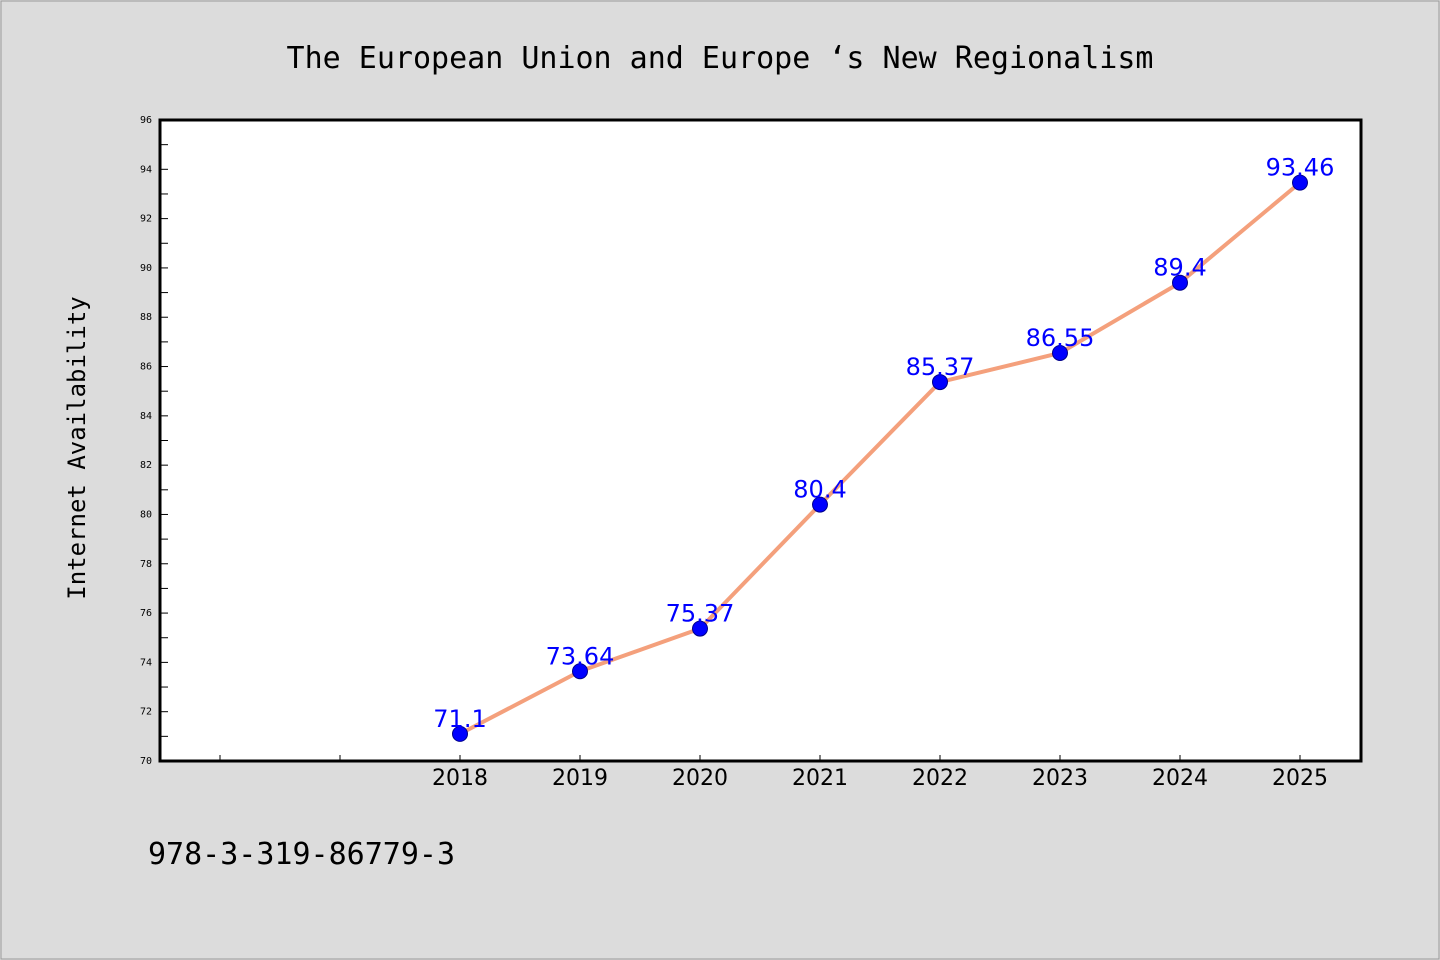 Image resolution: width=1440 pixels, height=960 pixels. I want to click on data-label: 86.55, so click(1060, 338).